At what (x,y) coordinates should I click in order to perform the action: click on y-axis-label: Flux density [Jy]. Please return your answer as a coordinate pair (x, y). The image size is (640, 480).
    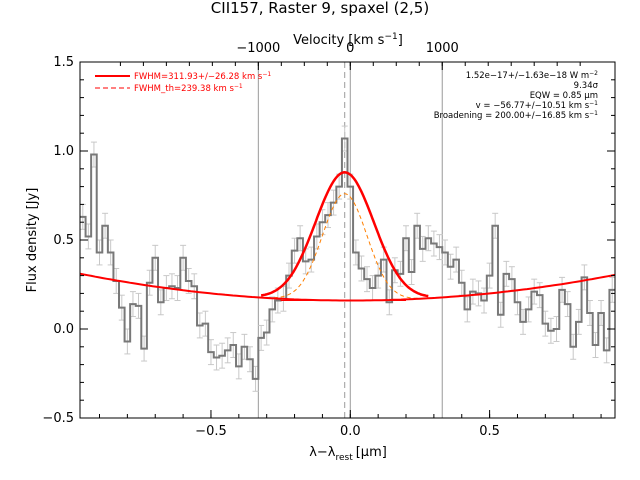
    Looking at the image, I should click on (32, 240).